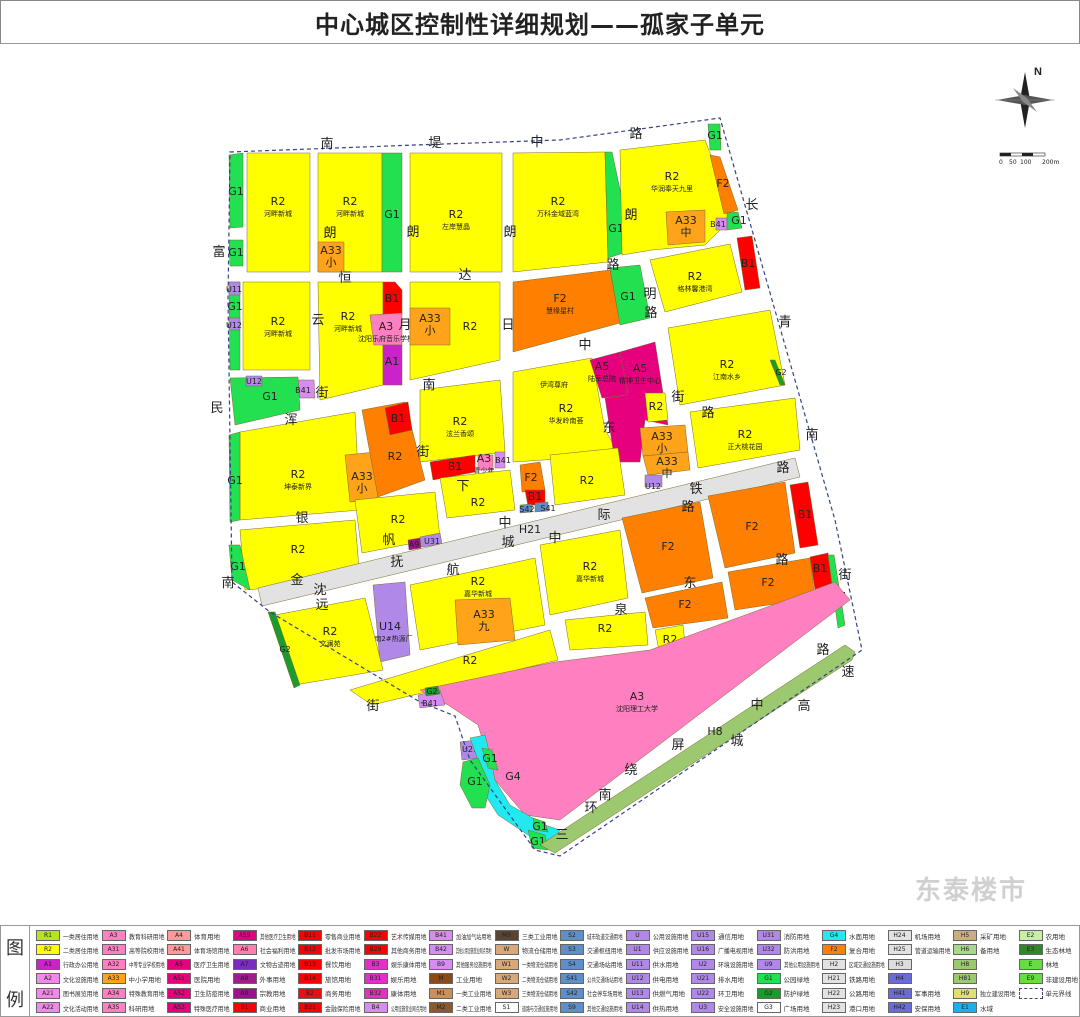  What do you see at coordinates (620, 610) in the screenshot?
I see `road-name-char: 泉` at bounding box center [620, 610].